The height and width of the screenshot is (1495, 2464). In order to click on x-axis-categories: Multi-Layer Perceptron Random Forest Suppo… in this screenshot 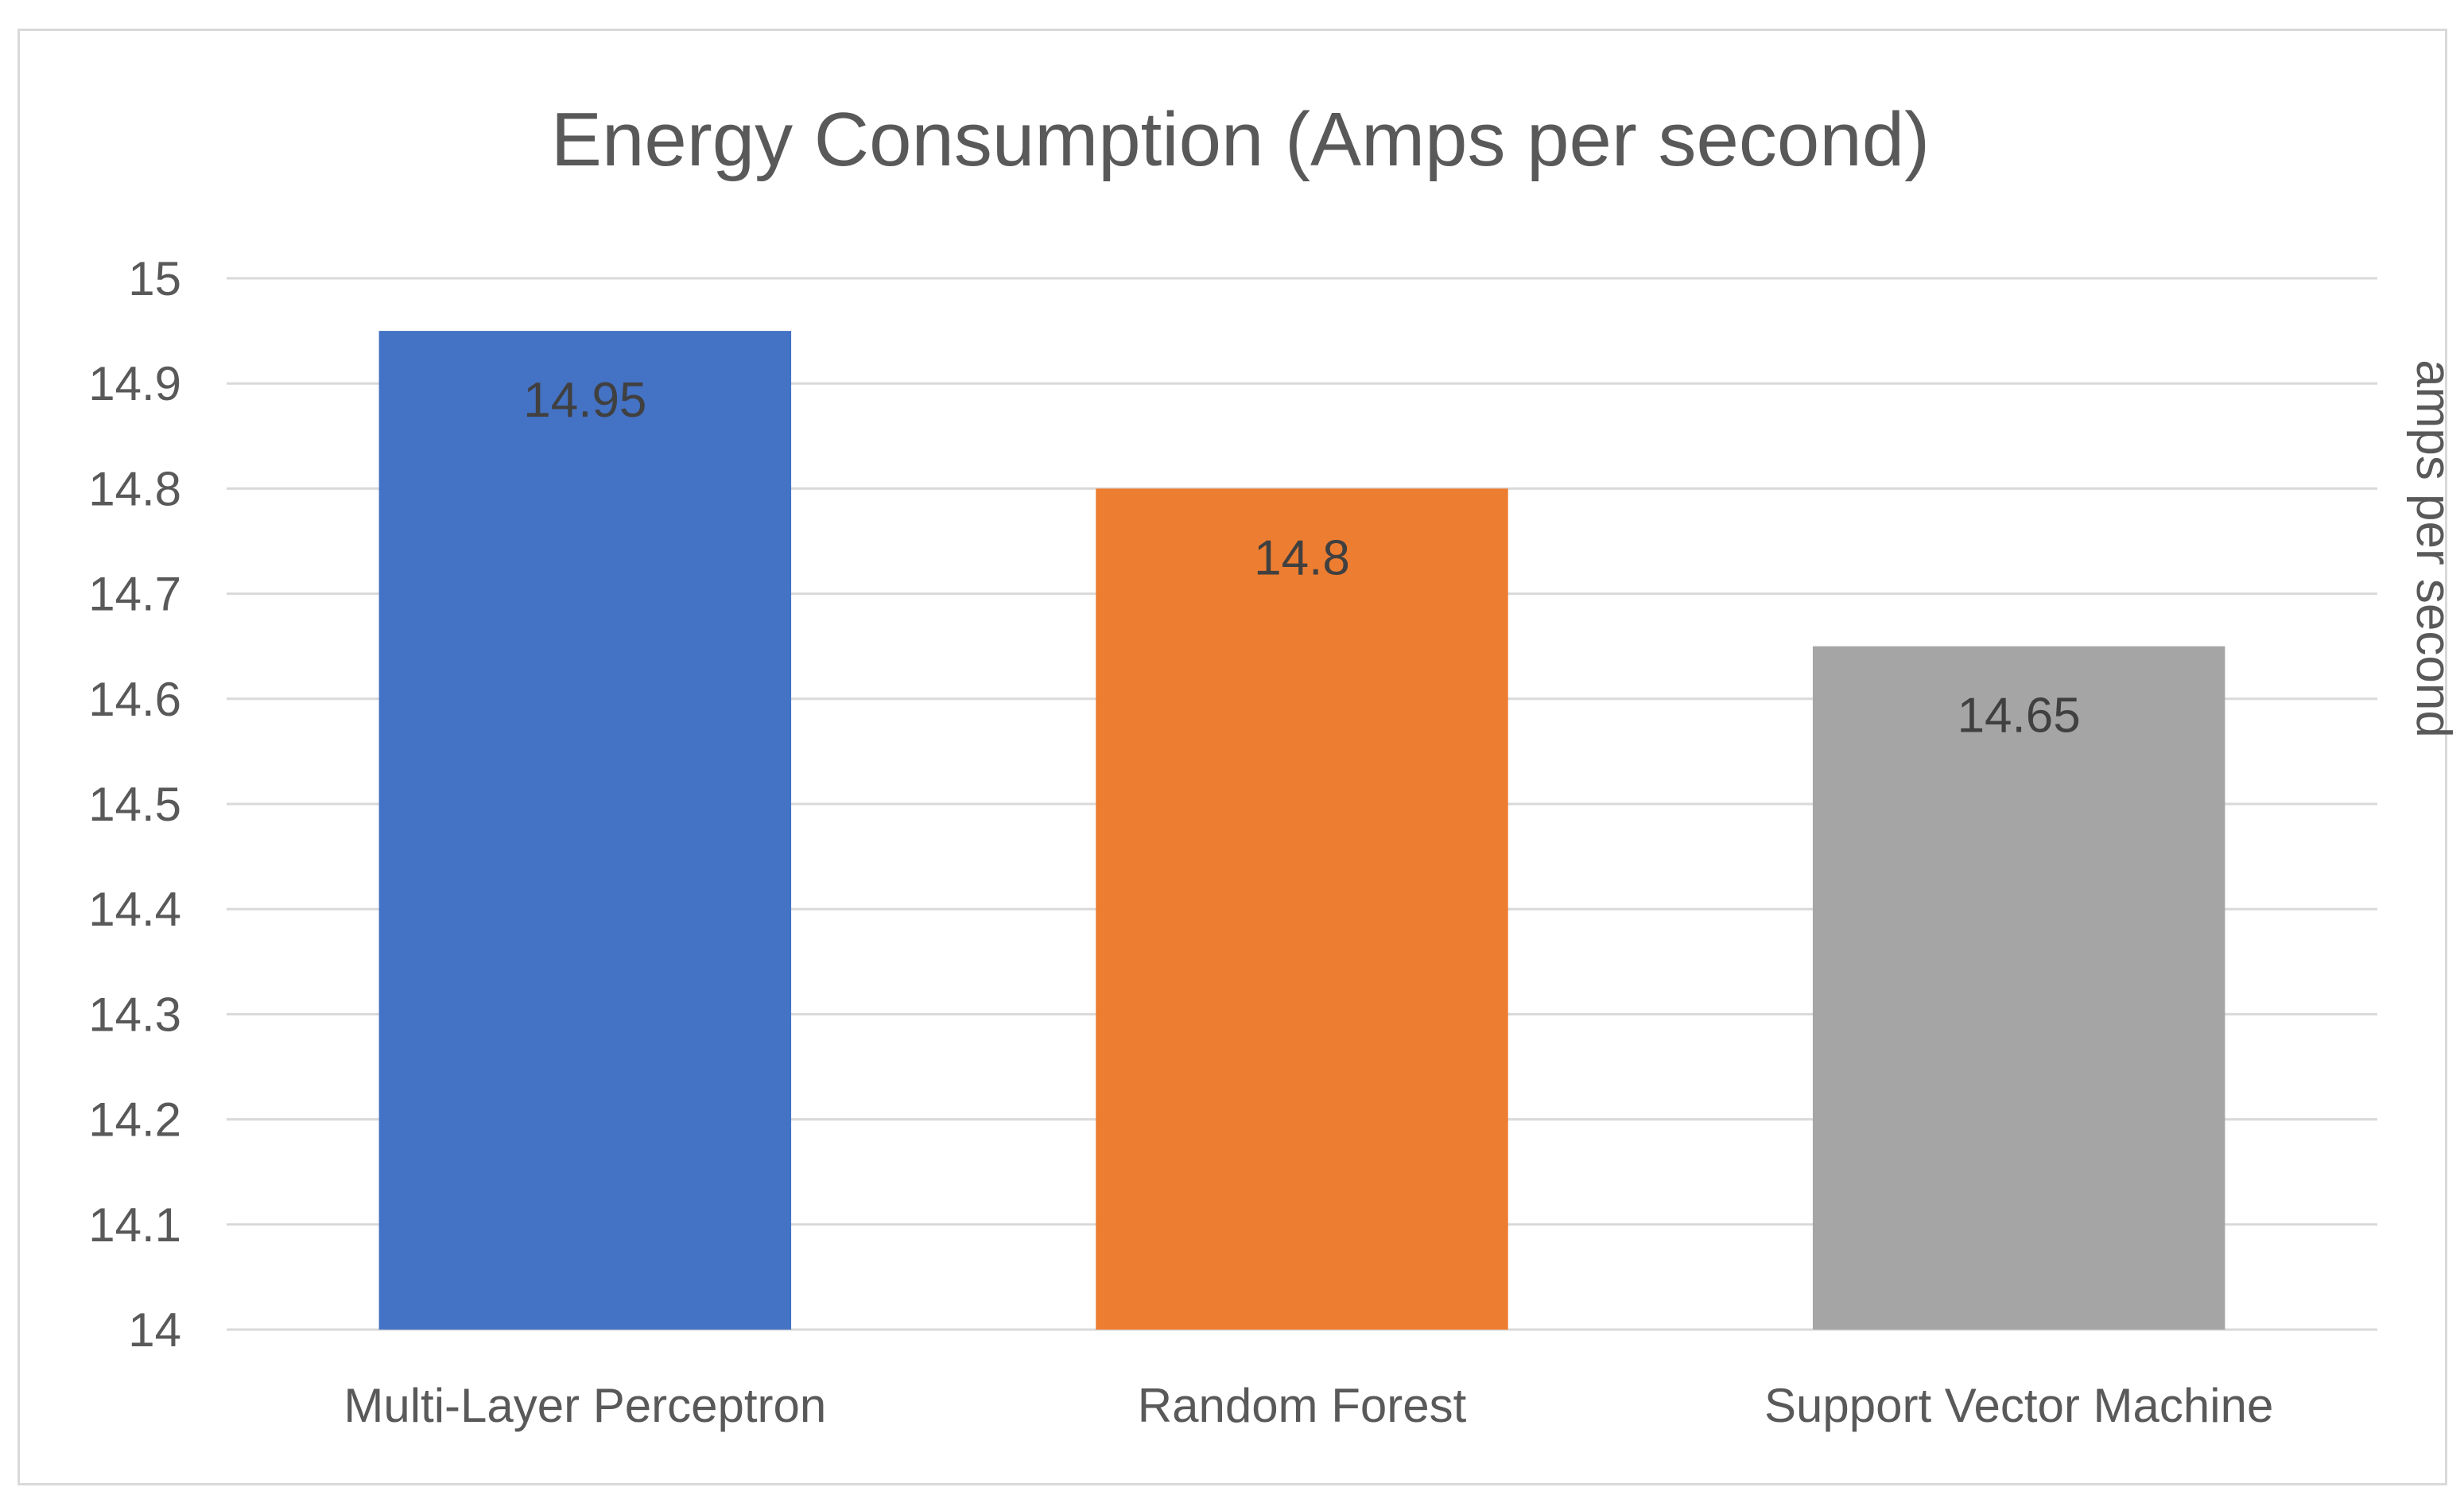, I will do `click(1308, 1405)`.